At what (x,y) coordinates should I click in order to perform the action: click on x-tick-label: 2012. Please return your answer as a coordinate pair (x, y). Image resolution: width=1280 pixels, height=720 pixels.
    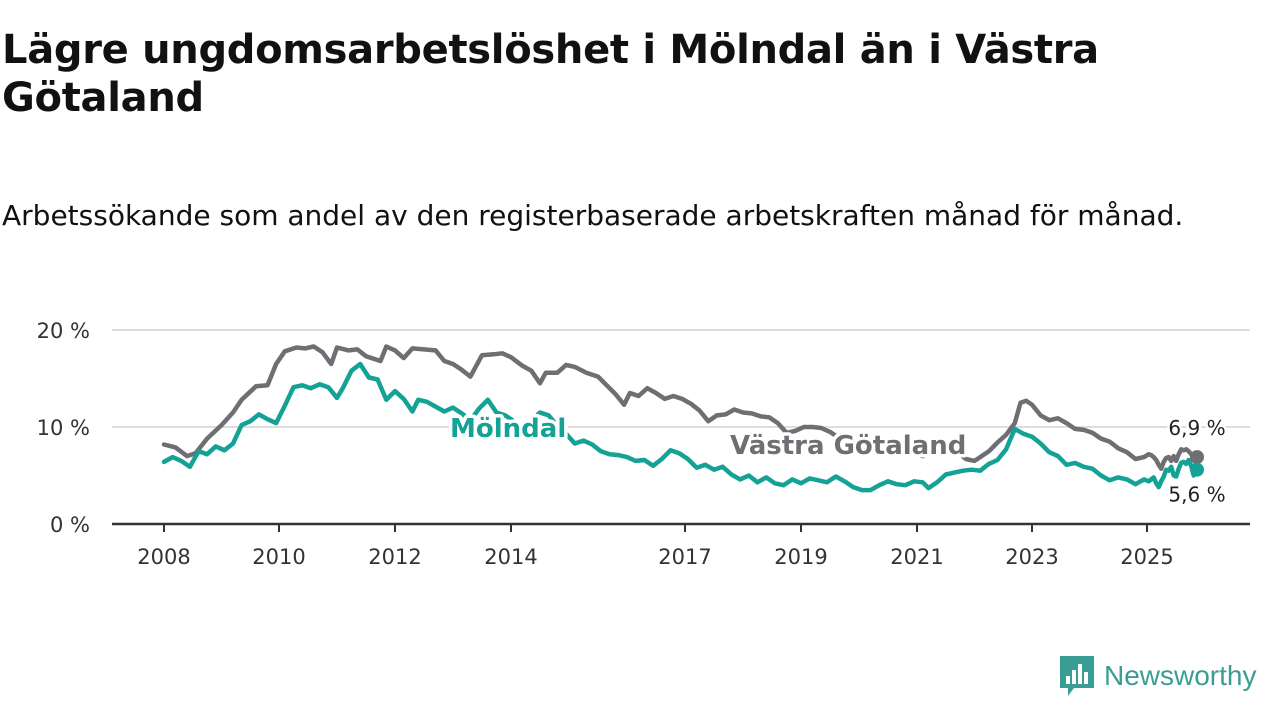
    Looking at the image, I should click on (394, 557).